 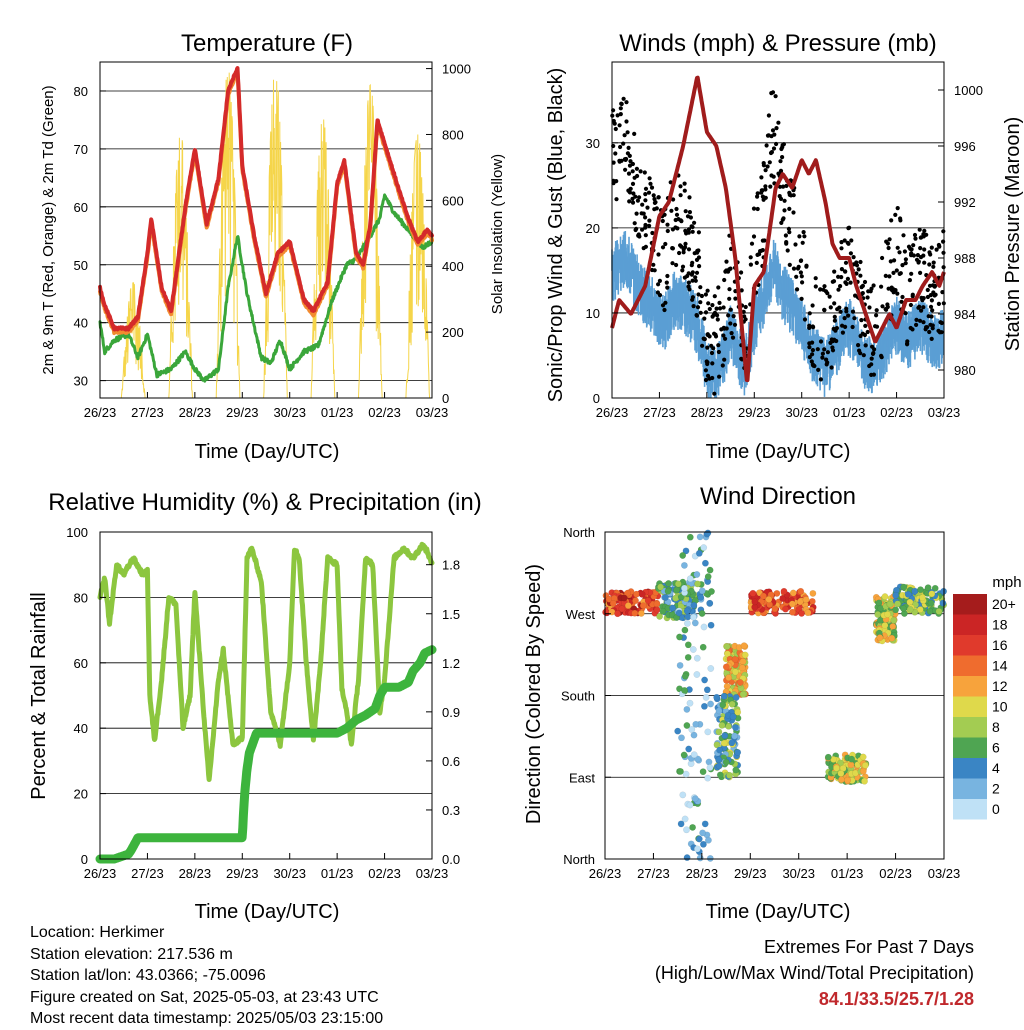 What do you see at coordinates (289, 873) in the screenshot?
I see `x-tick-label: 30/23` at bounding box center [289, 873].